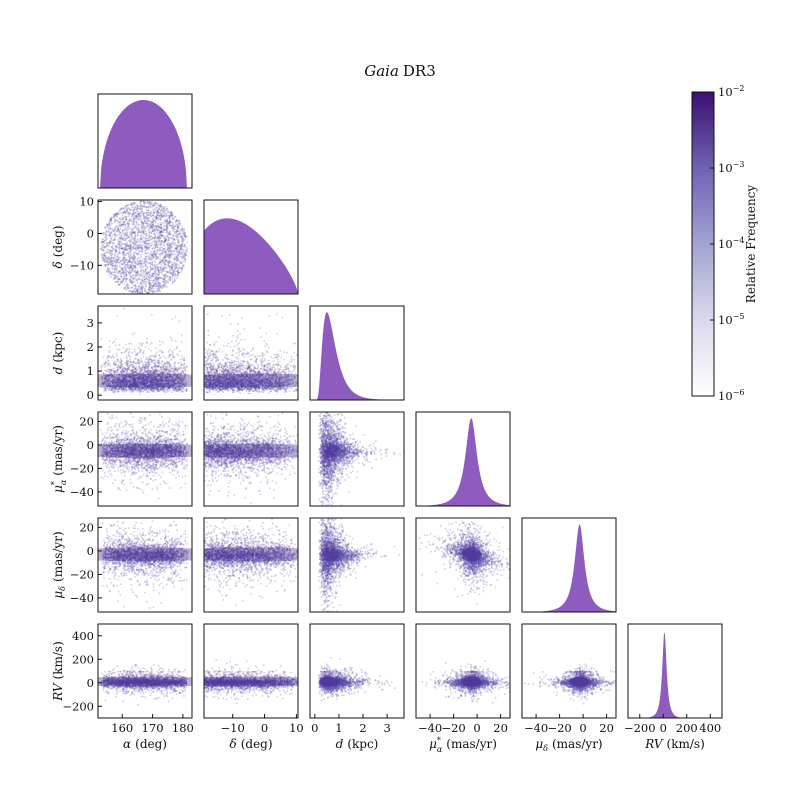 The image size is (789, 789). Describe the element at coordinates (59, 459) in the screenshot. I see `y-axis-label-pmra: μ*α(mas/yr)` at that location.